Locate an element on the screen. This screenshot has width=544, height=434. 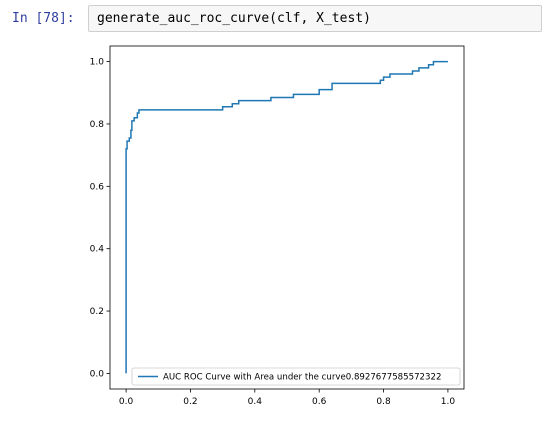
x-tick-label: 0.6 is located at coordinates (319, 402).